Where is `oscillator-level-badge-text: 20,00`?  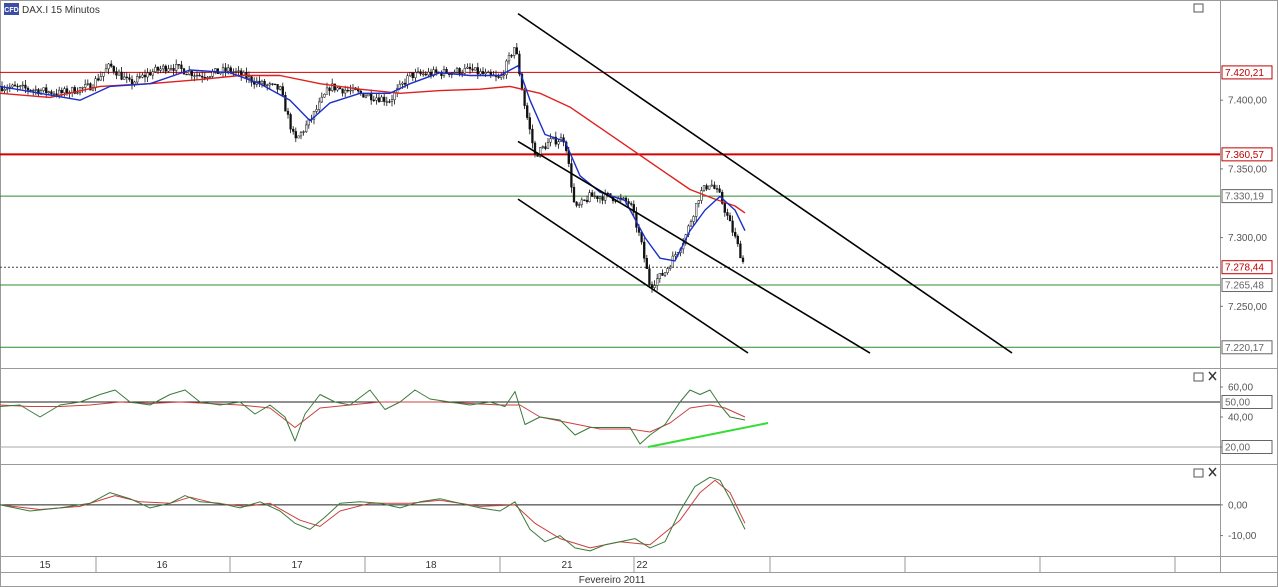
oscillator-level-badge-text: 20,00 is located at coordinates (1237, 448).